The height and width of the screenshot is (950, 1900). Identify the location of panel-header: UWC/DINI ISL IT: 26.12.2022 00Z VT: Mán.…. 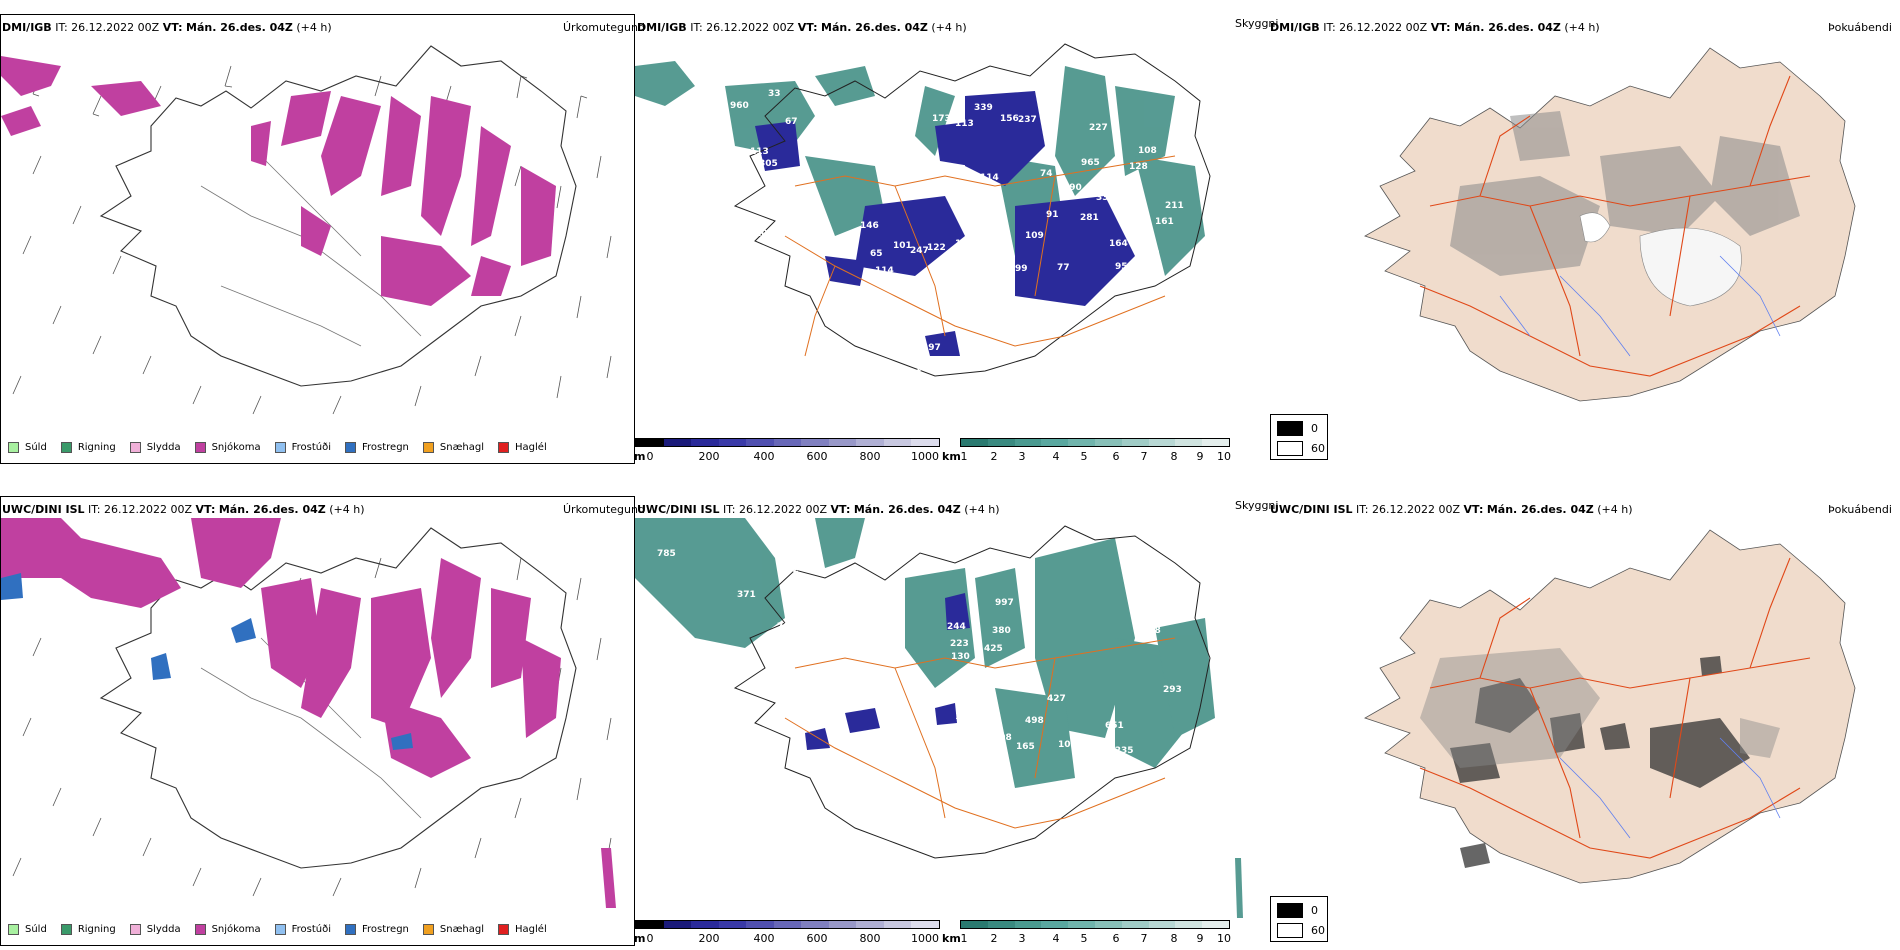
(183, 509).